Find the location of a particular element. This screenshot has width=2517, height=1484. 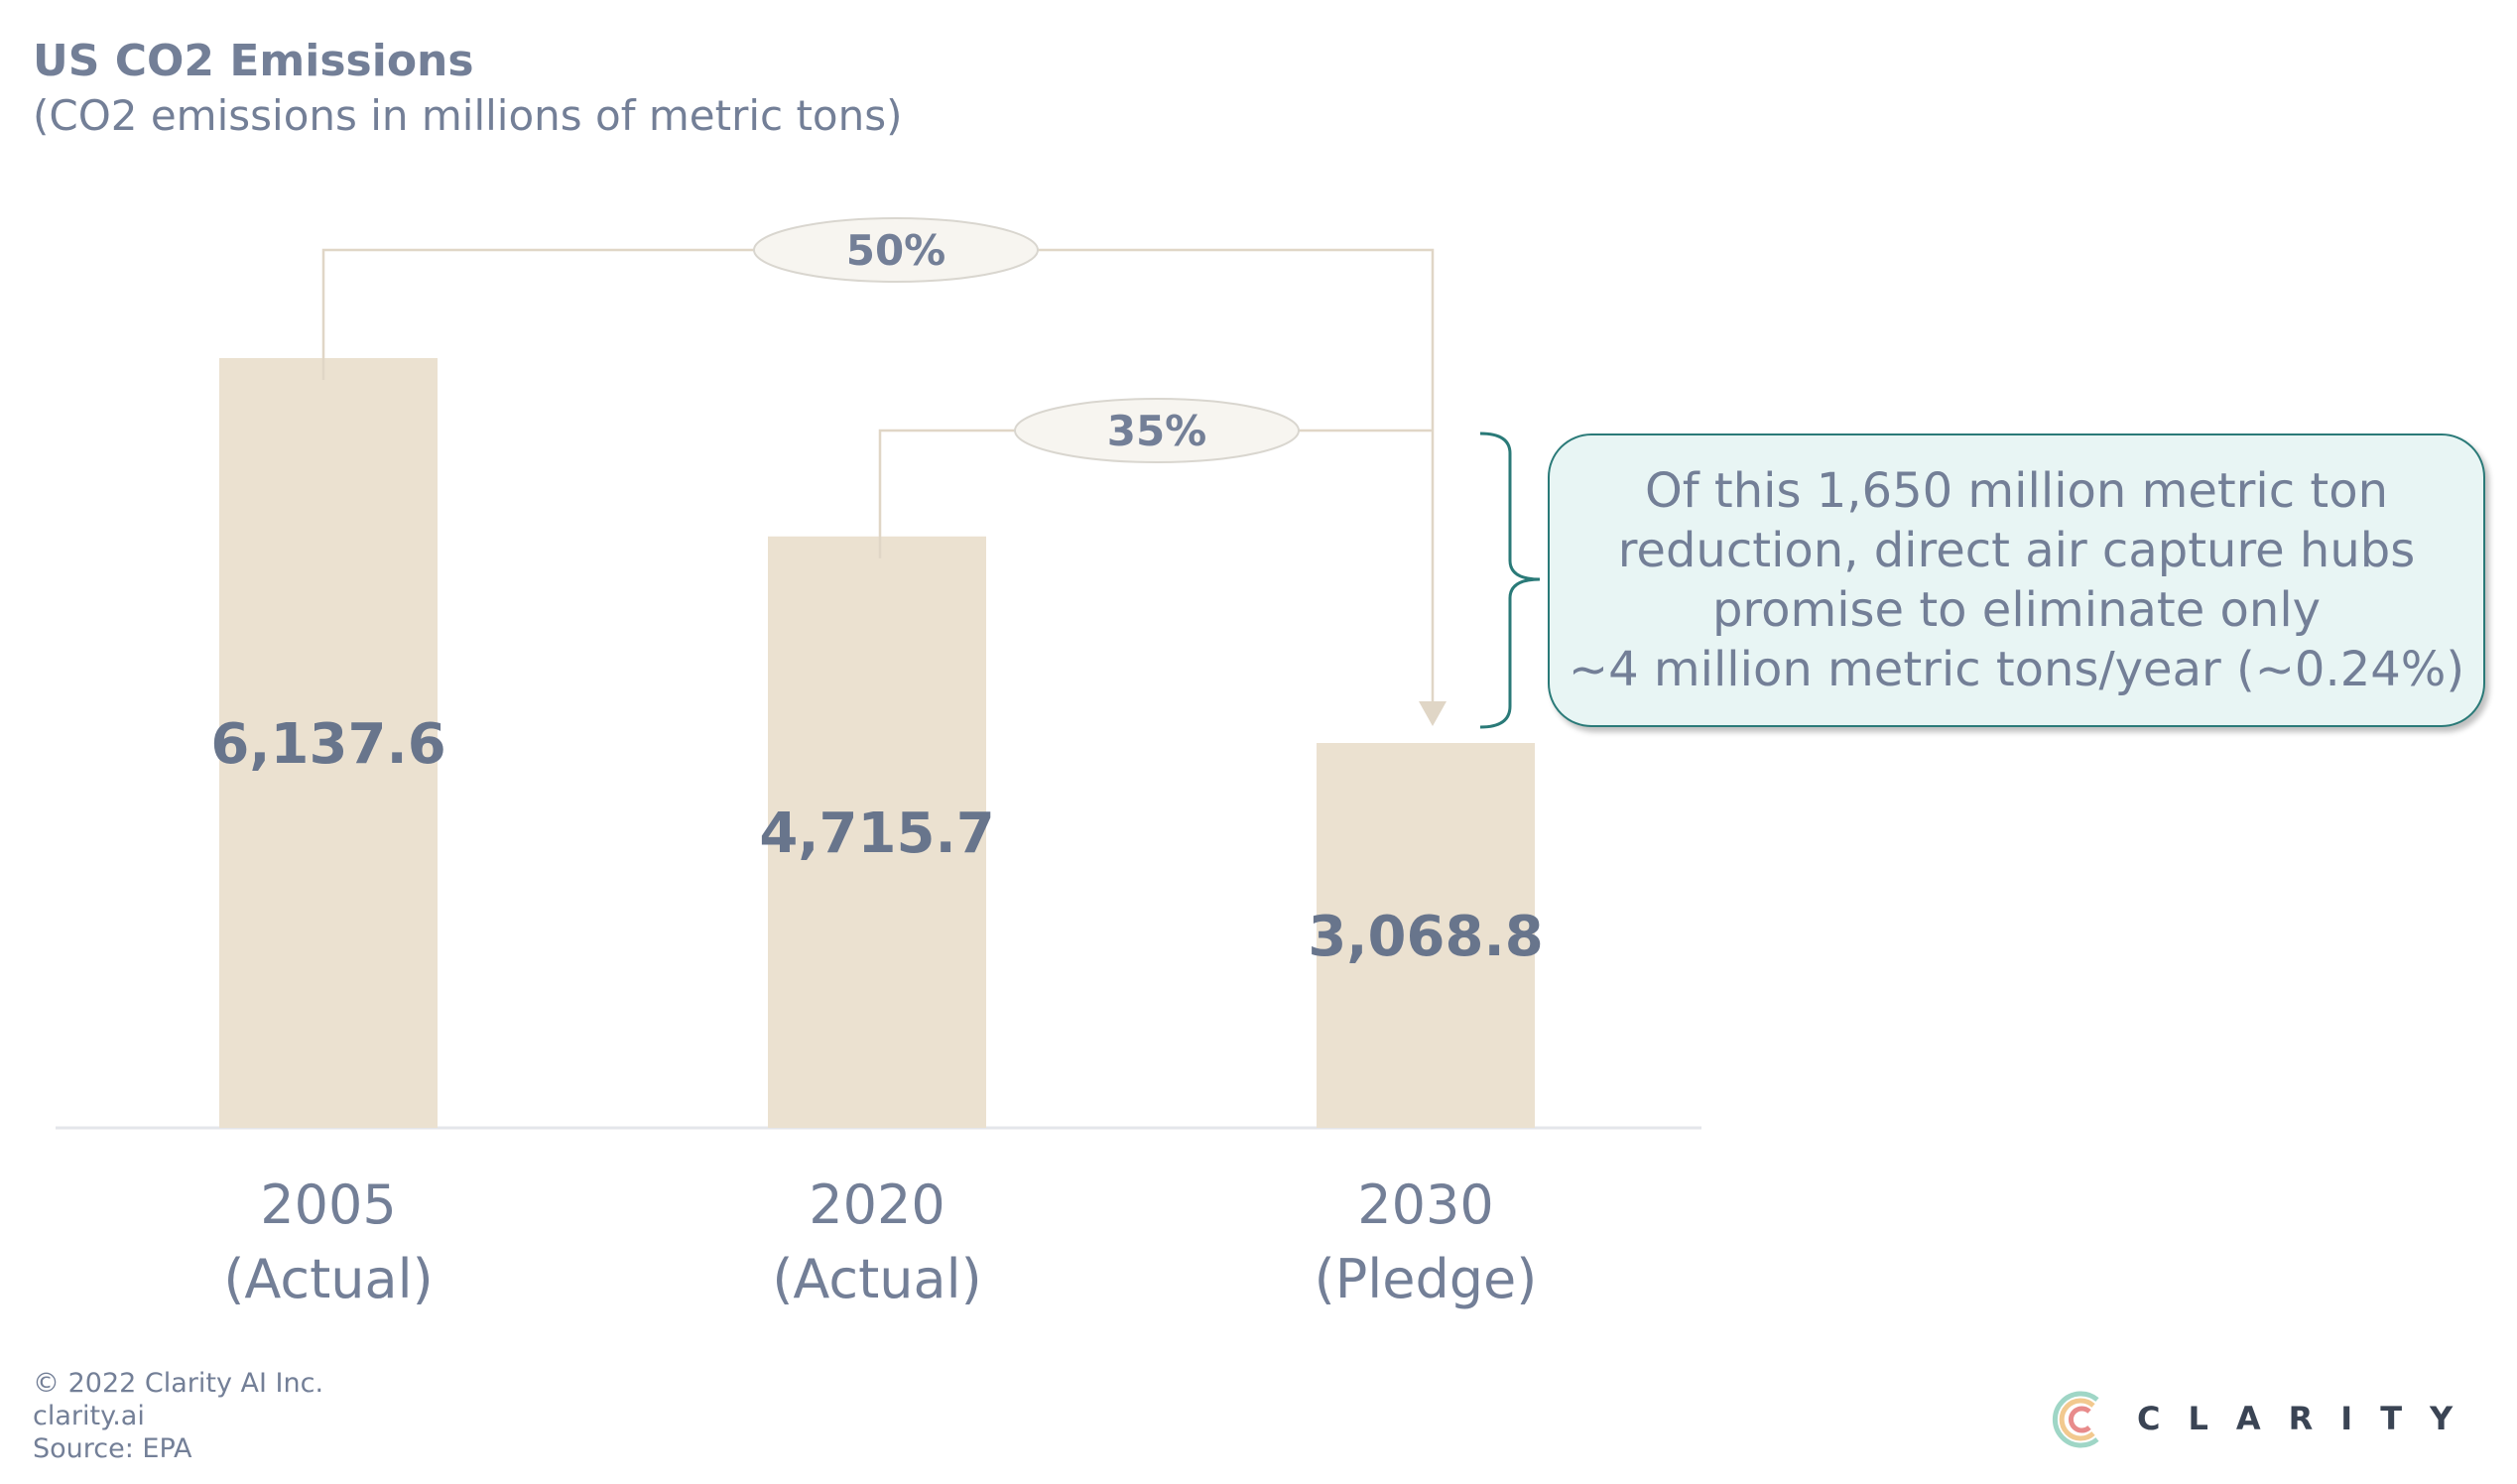

bar-value-label: 6,137.6 is located at coordinates (327, 744).